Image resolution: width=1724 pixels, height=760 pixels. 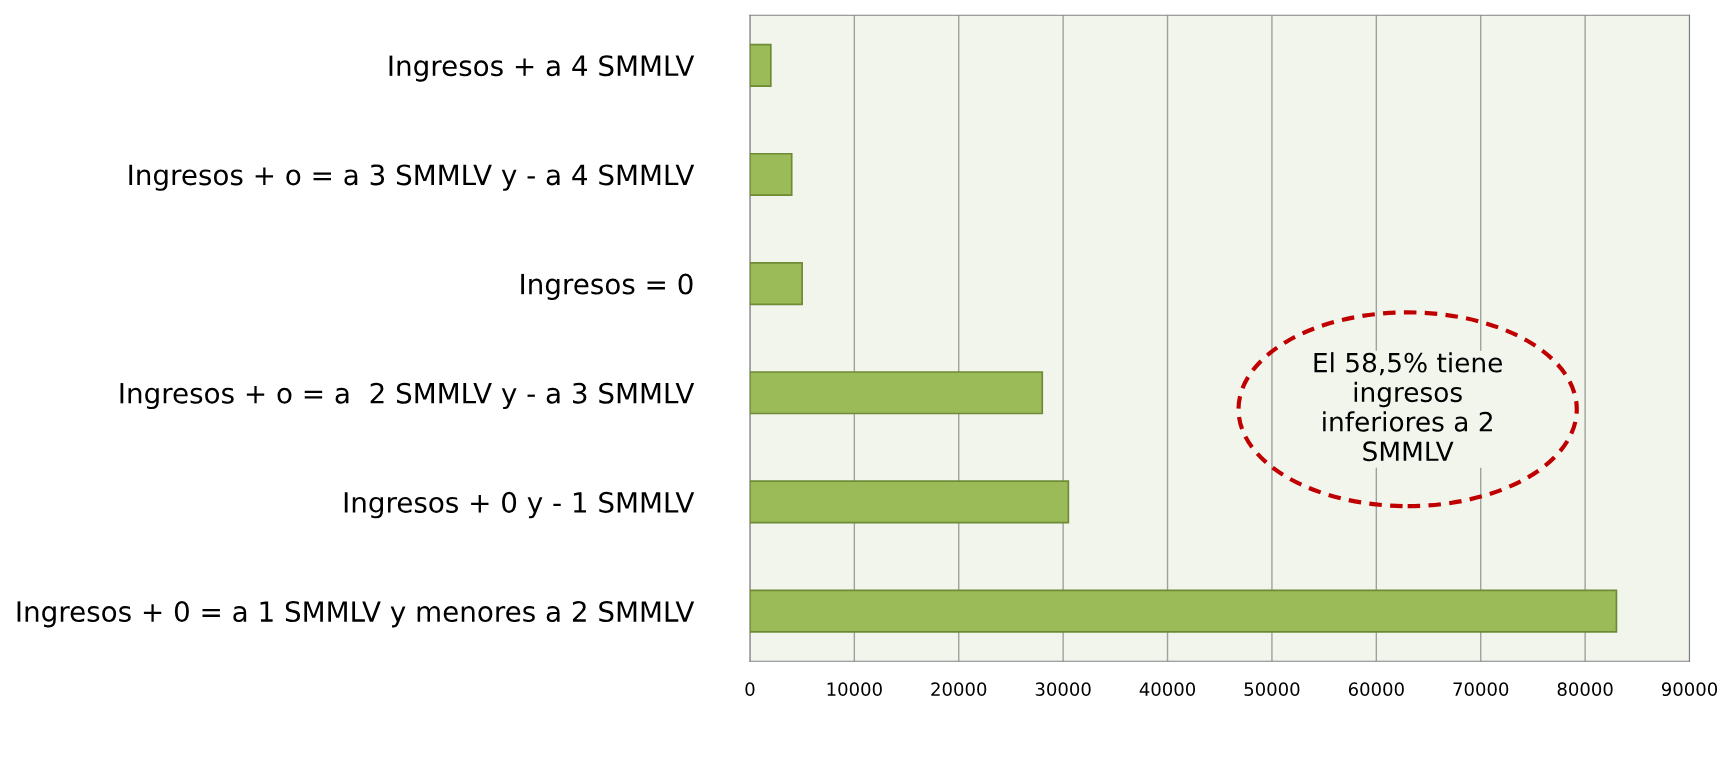 What do you see at coordinates (750, 689) in the screenshot?
I see `x-tick-label: 0` at bounding box center [750, 689].